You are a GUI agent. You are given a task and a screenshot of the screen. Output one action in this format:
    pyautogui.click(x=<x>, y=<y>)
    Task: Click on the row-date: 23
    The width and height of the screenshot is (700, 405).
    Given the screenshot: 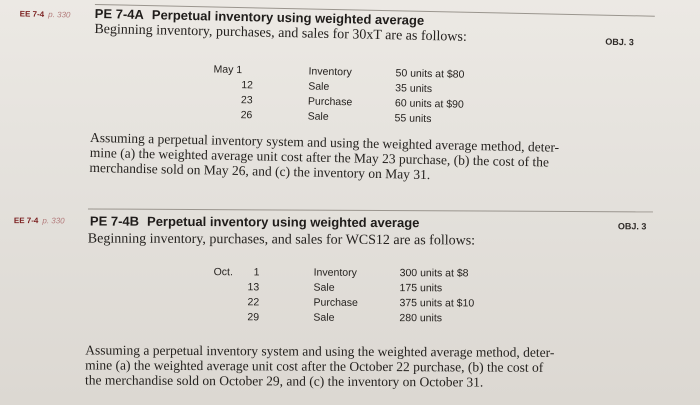 What is the action you would take?
    pyautogui.click(x=246, y=100)
    